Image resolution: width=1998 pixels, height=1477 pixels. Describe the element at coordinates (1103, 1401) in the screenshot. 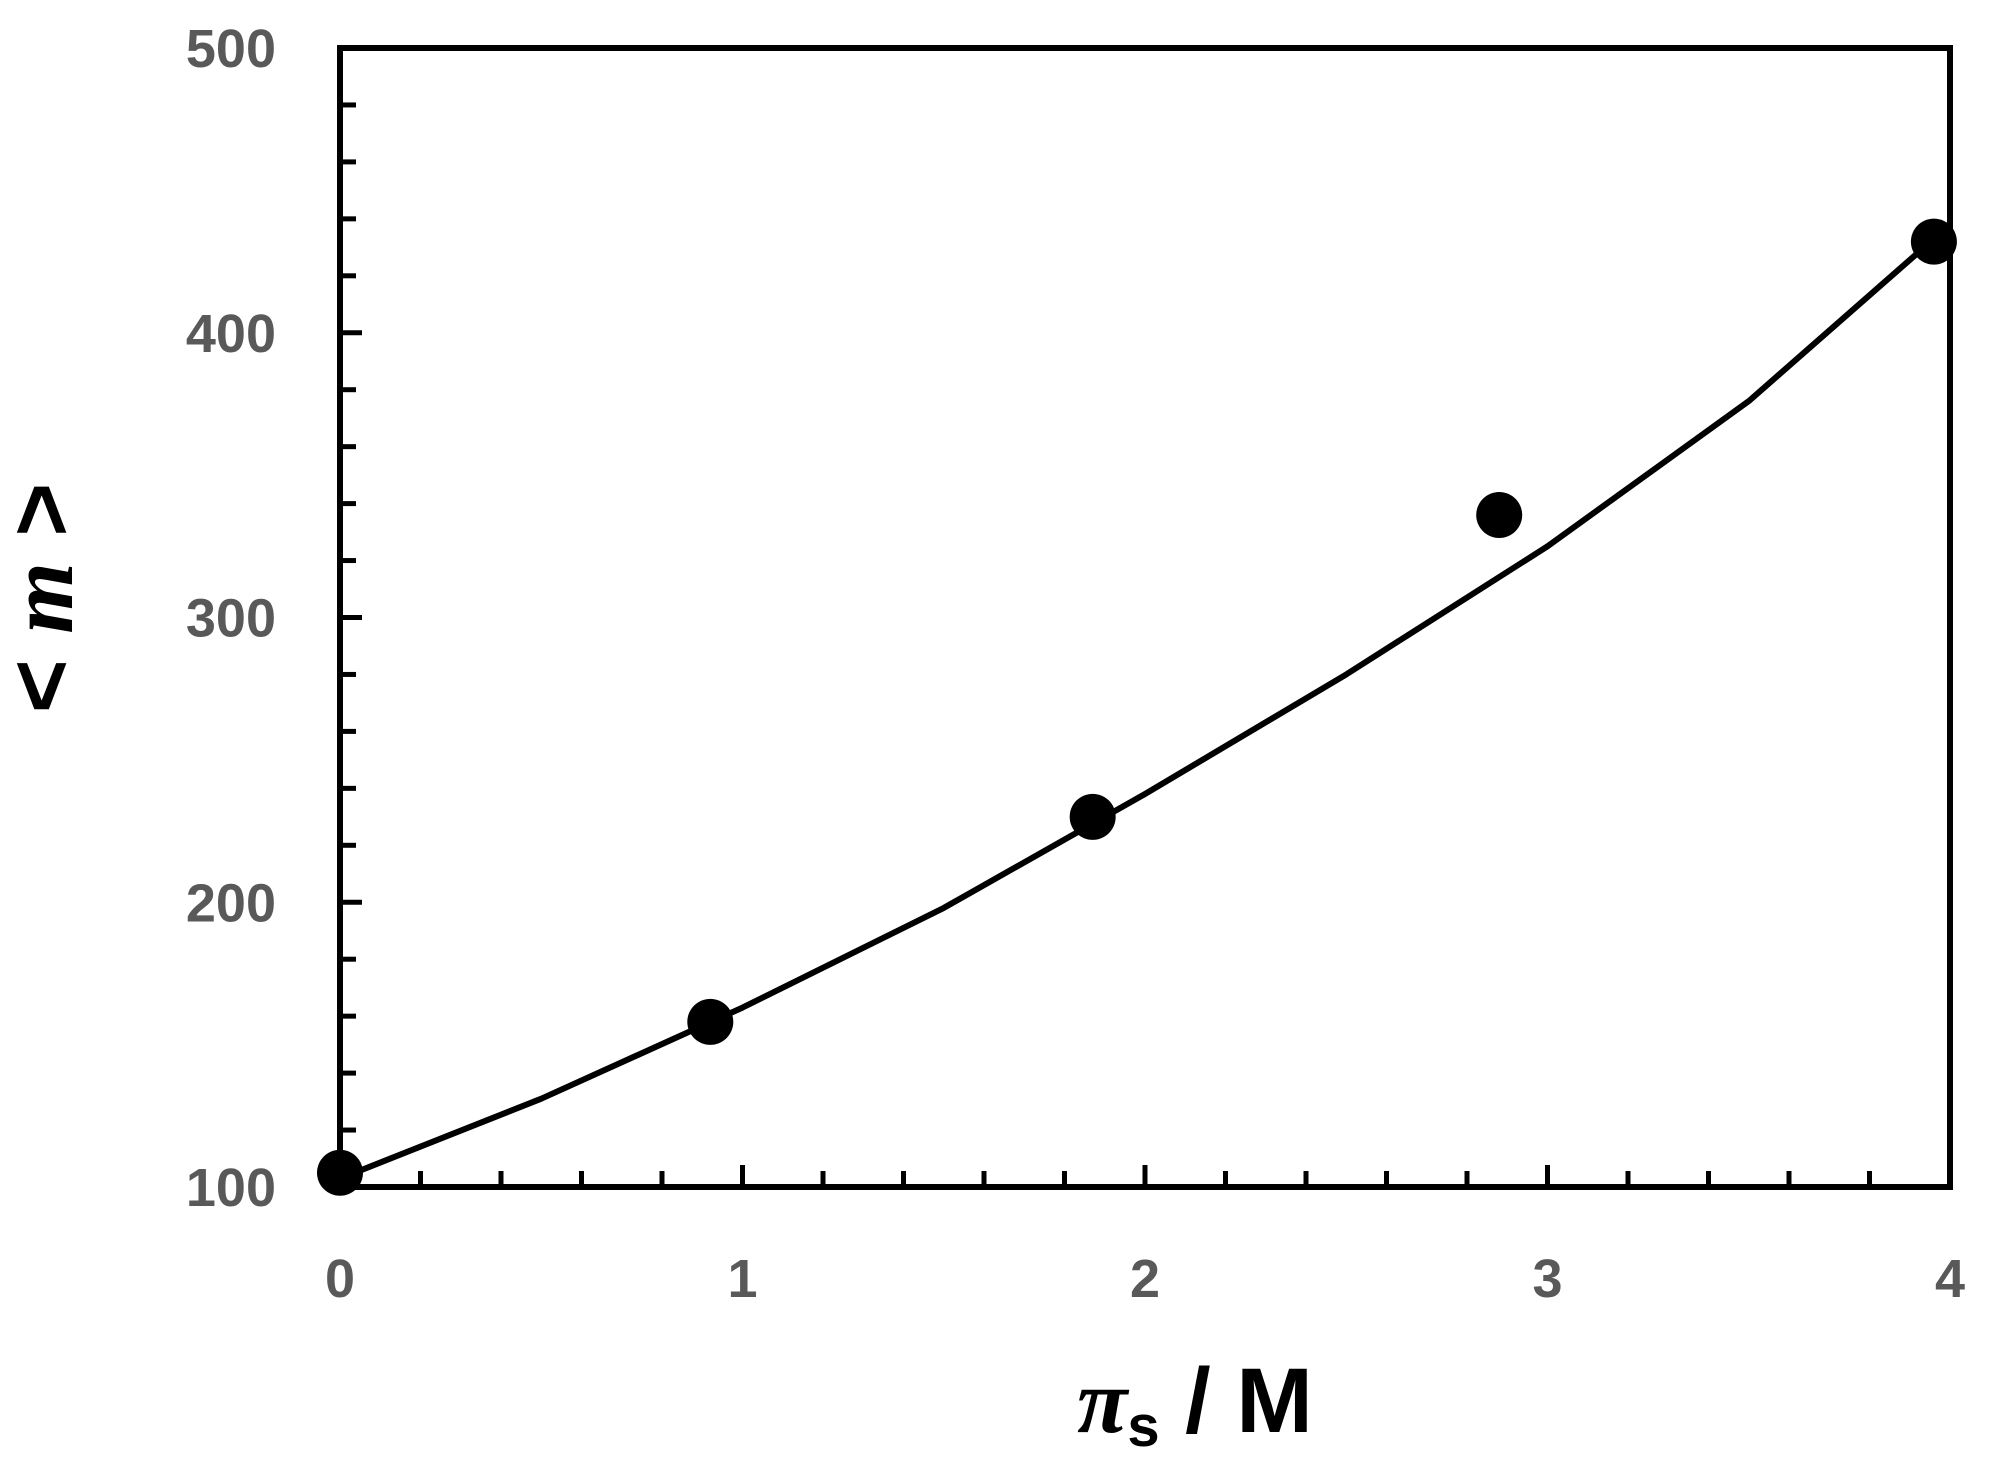

I see `x-axis-title-symbol: π` at that location.